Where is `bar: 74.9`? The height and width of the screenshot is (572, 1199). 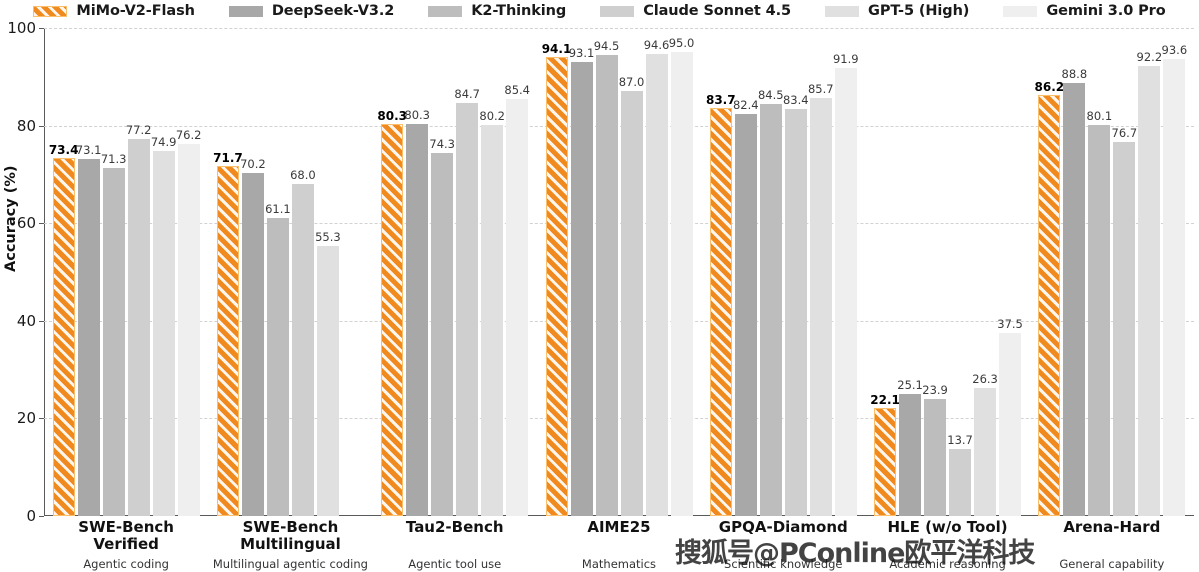
bar: 74.9 is located at coordinates (163, 325).